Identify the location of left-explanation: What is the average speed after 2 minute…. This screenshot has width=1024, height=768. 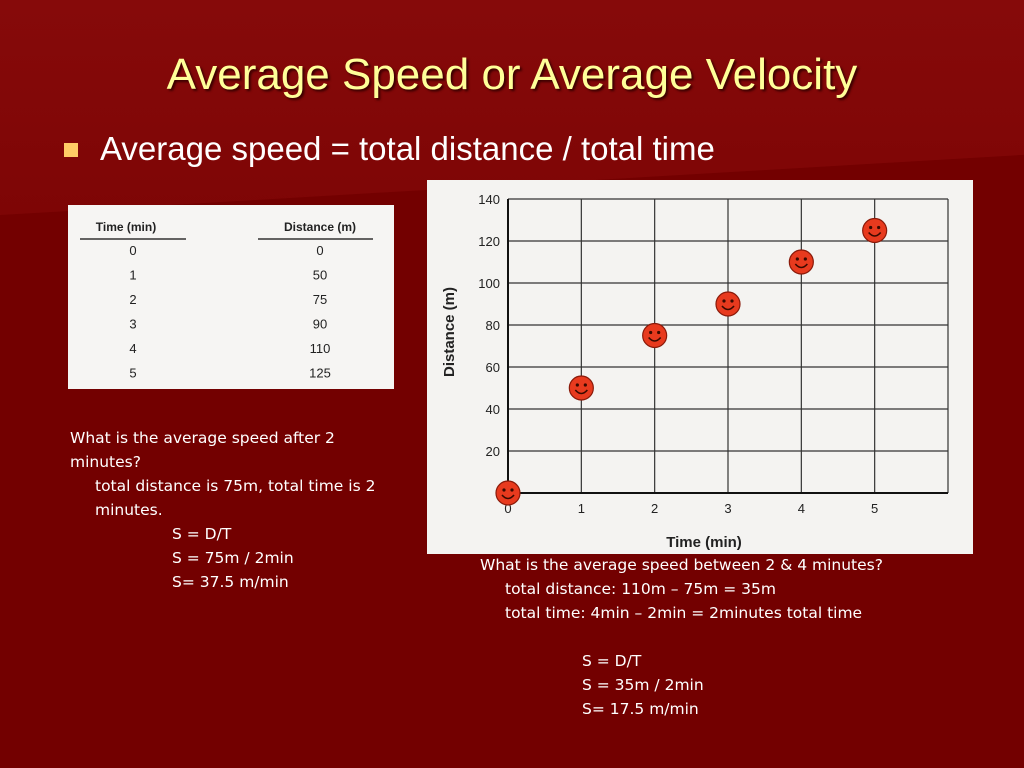
(230, 510).